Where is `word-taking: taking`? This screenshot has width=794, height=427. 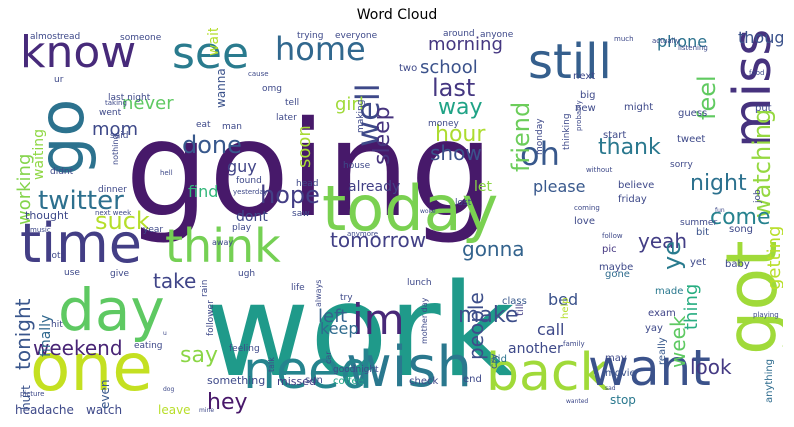
word-taking: taking is located at coordinates (116, 103).